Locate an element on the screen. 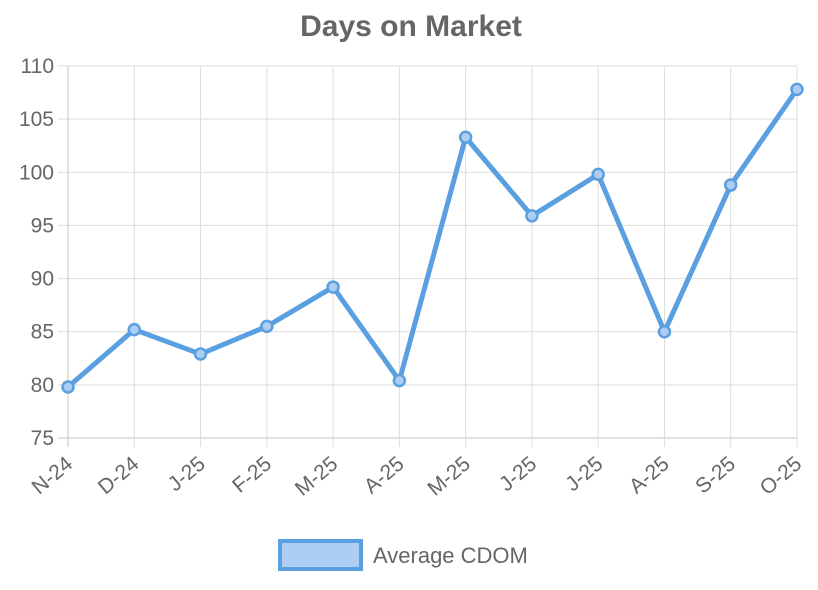 This screenshot has height=590, width=818. legend-swatch is located at coordinates (320, 555).